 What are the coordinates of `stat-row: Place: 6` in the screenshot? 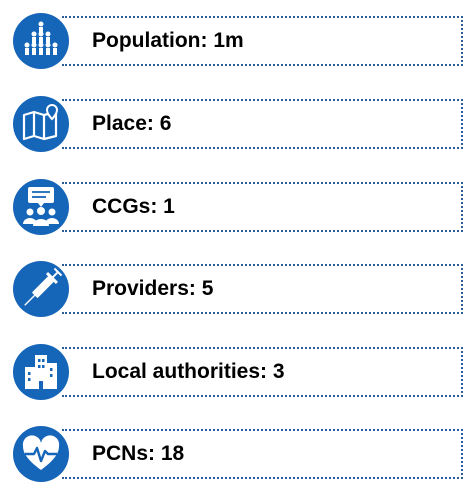 It's located at (233, 124).